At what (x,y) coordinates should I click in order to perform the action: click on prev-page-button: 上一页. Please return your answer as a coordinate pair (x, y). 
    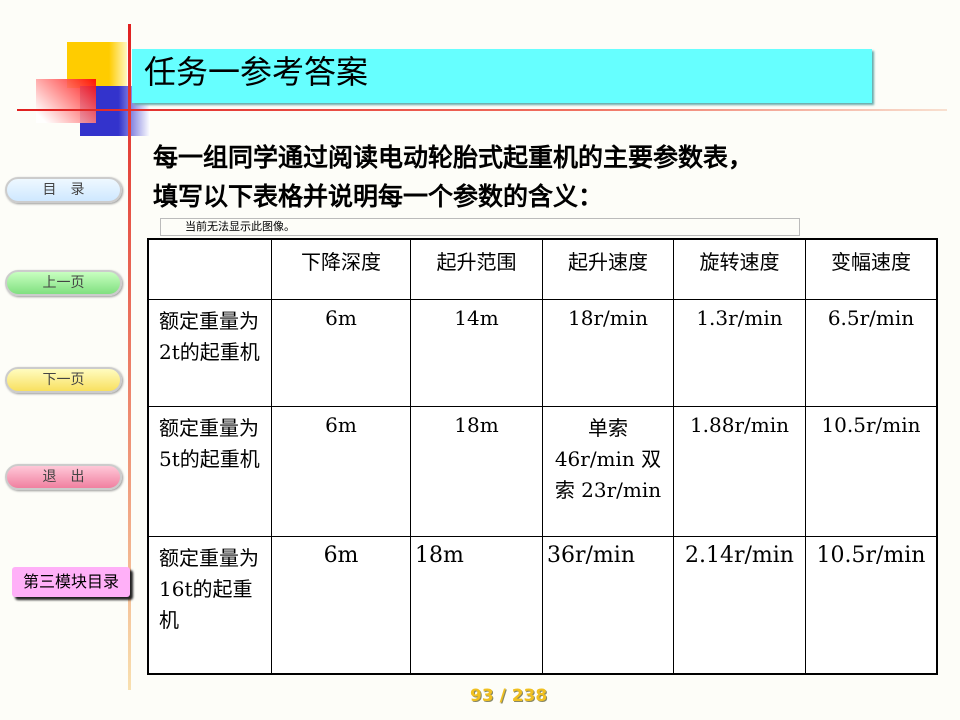
    Looking at the image, I should click on (63, 283).